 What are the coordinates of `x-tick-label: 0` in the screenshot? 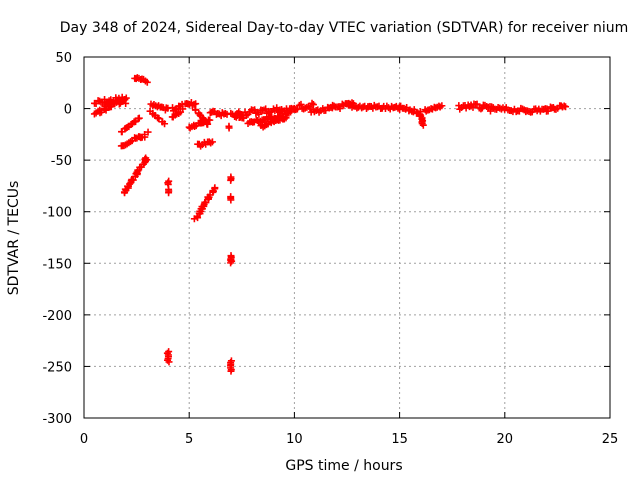 It's located at (84, 439).